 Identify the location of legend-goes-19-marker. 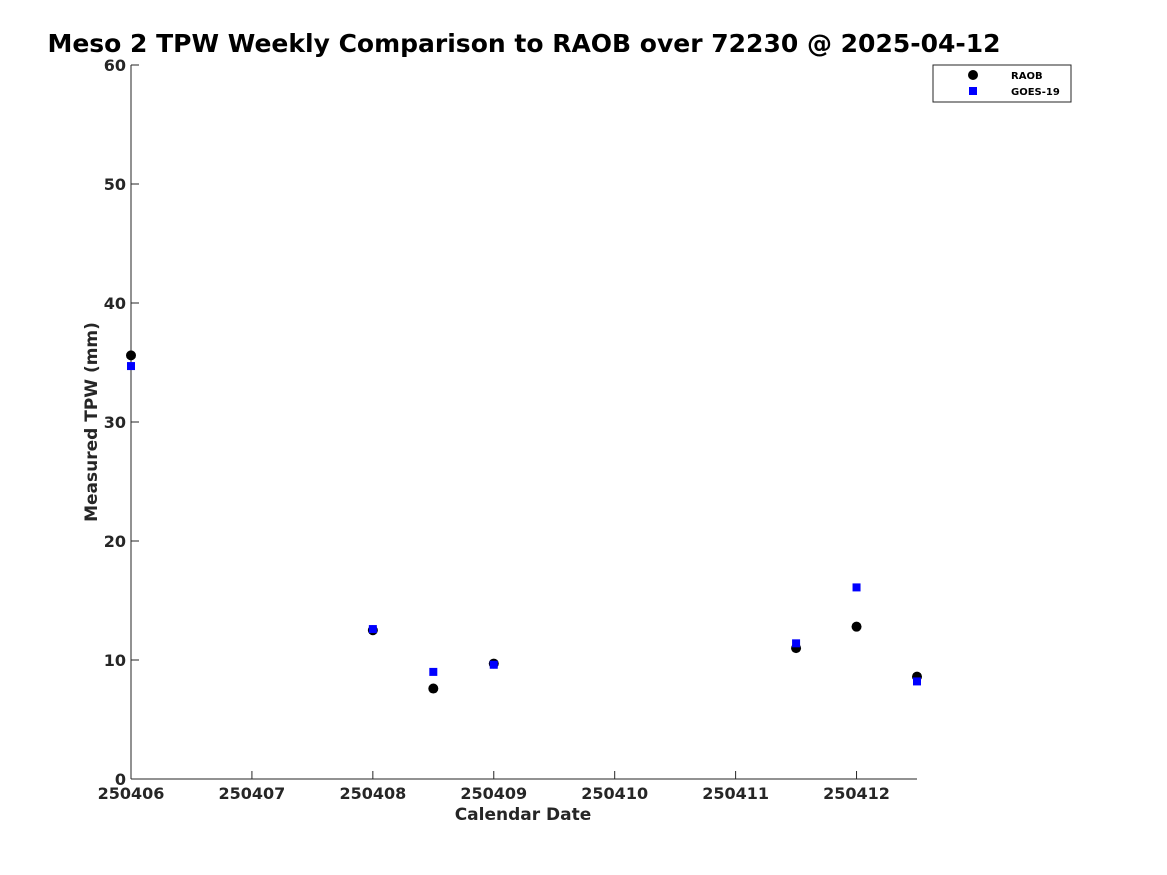
(973, 91).